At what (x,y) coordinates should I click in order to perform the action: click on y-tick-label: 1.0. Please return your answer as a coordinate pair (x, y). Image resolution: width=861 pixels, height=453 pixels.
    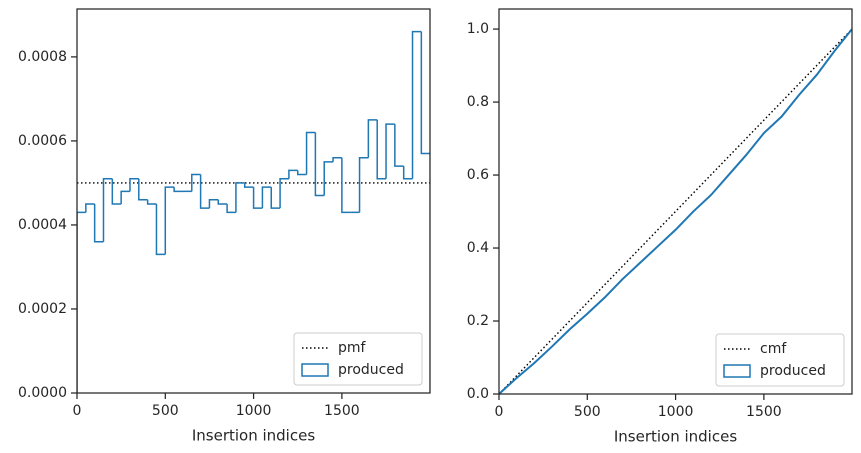
    Looking at the image, I should click on (478, 29).